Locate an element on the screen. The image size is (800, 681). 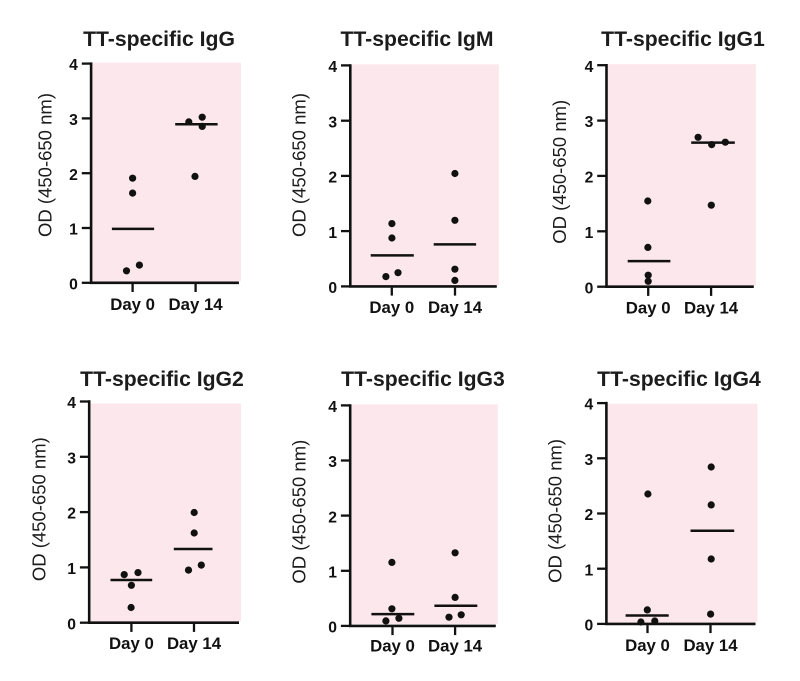
svg-text: TT-specific IgM is located at coordinates (416, 39).